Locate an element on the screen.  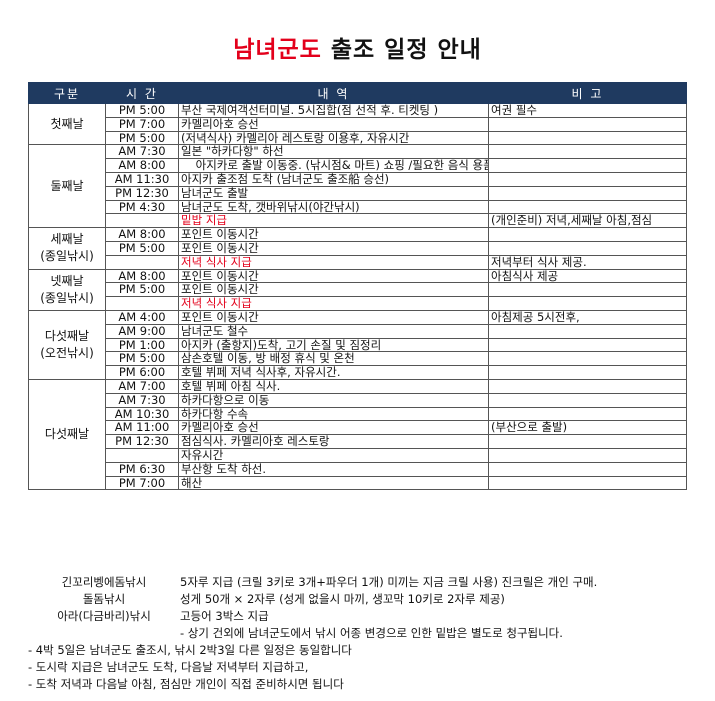
time-cell: AM 4:00 is located at coordinates (142, 317).